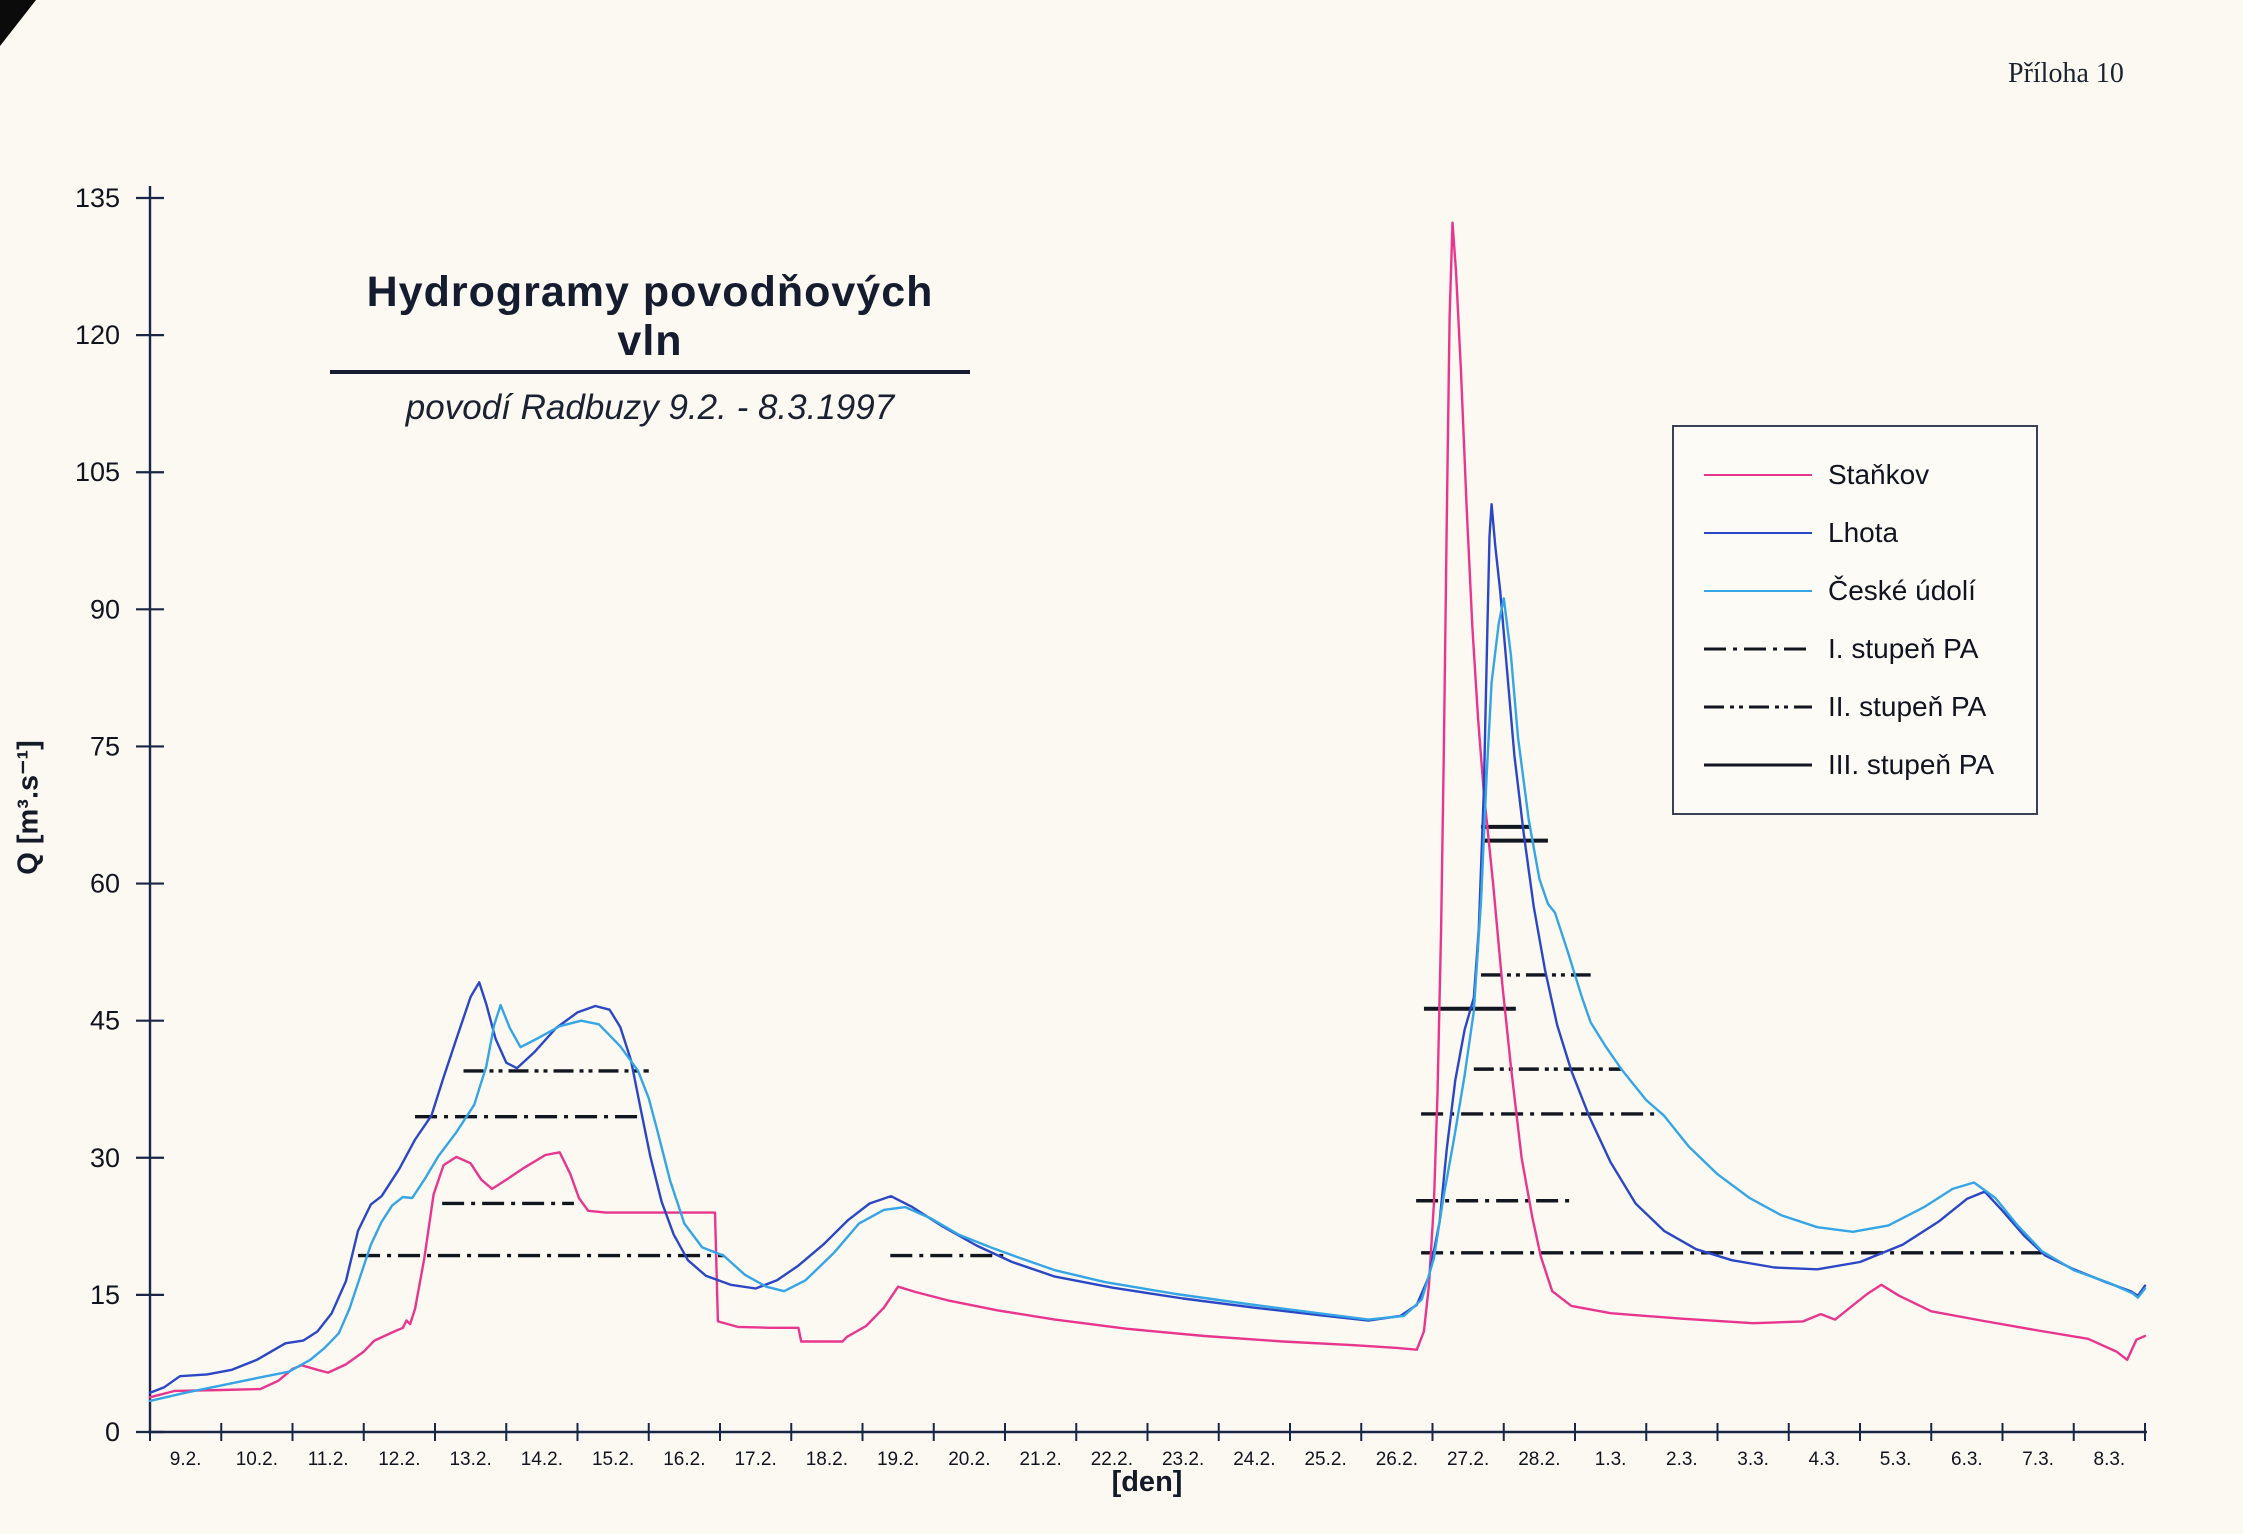 This screenshot has width=2243, height=1534. I want to click on legend-label: Staňkov, so click(1879, 474).